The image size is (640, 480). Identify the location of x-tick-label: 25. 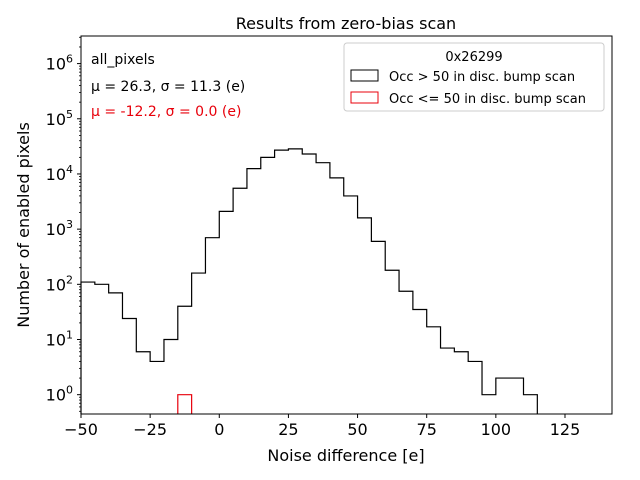
(288, 429).